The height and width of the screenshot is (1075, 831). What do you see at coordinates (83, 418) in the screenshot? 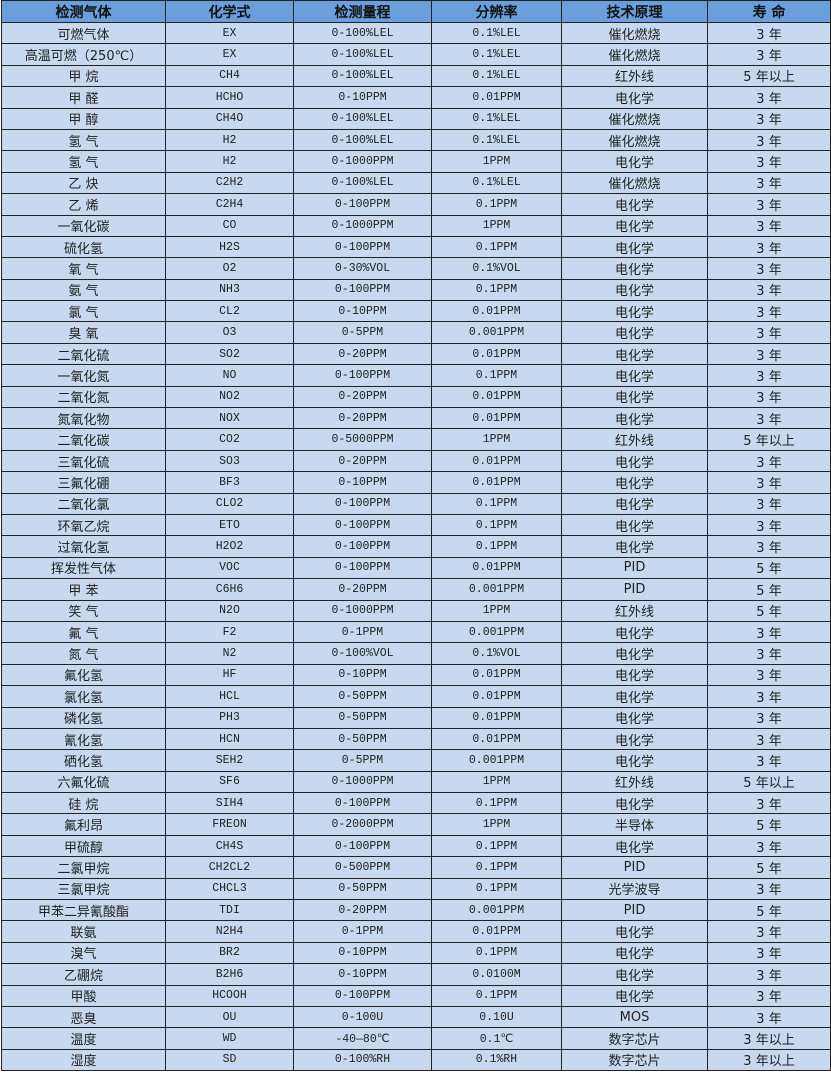
I see `cell-gas-name: 氮氧化物` at bounding box center [83, 418].